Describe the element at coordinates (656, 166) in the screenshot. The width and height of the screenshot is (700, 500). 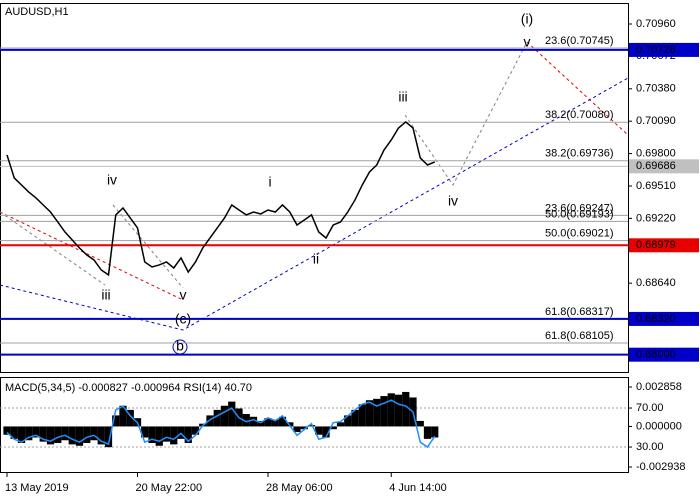
I see `level-label: 0.69686` at that location.